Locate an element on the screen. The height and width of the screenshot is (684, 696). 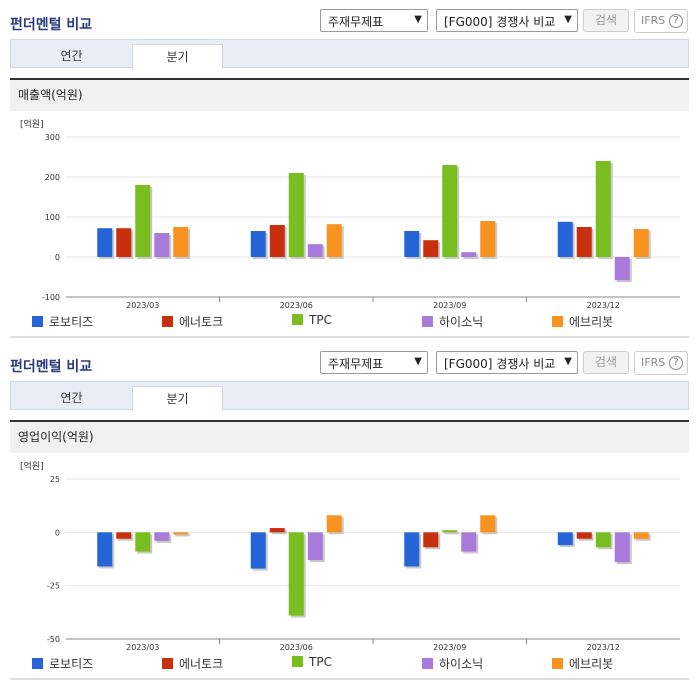
group-select-value: [FG000] 경쟁사 비교 is located at coordinates (500, 364).